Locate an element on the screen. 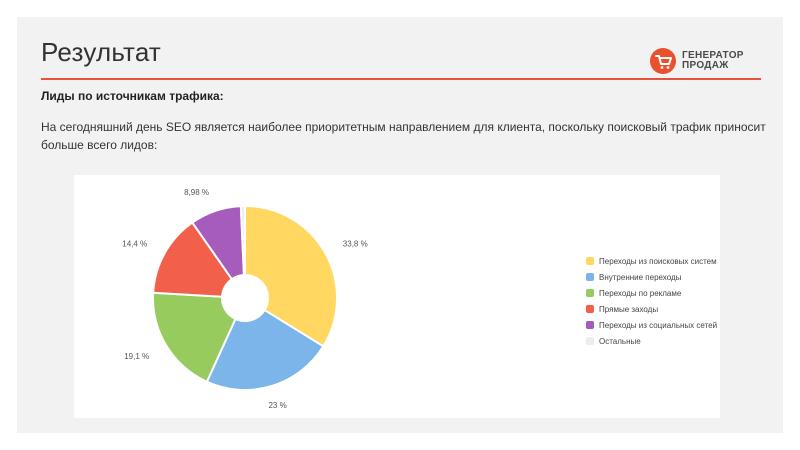 This screenshot has height=450, width=800. legend-item-3: Прямые заходы is located at coordinates (651, 309).